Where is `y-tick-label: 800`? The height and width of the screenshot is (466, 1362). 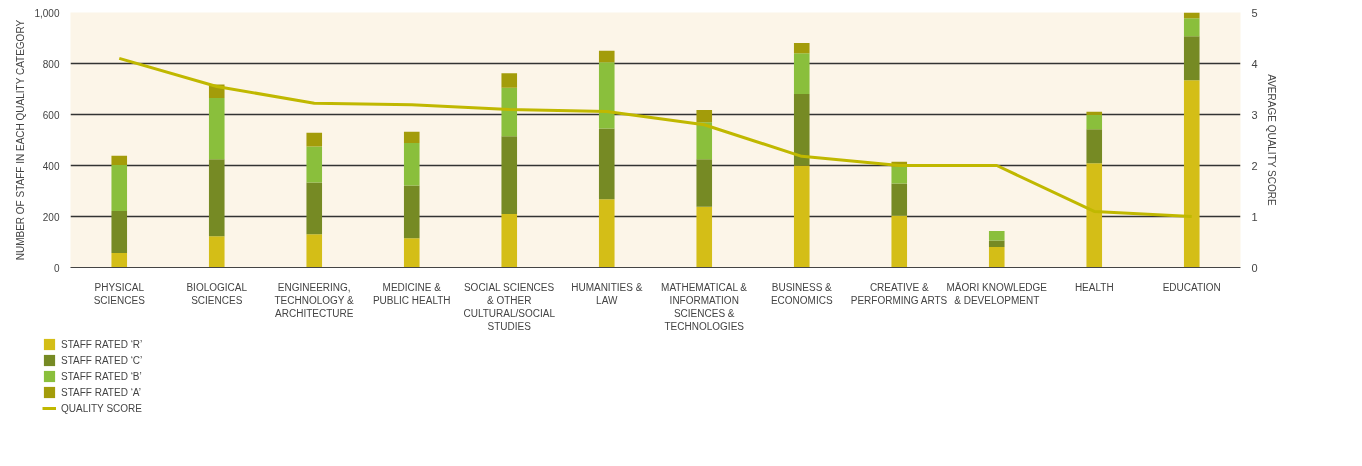
y-tick-label: 800 is located at coordinates (51, 64).